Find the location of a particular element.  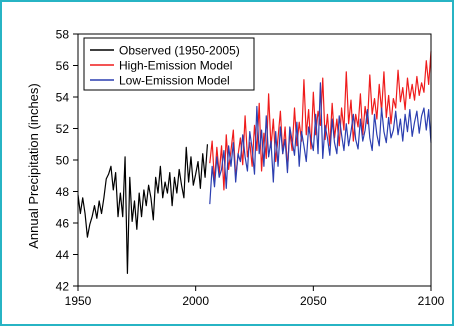

y-tick-label: 54 is located at coordinates (63, 98).